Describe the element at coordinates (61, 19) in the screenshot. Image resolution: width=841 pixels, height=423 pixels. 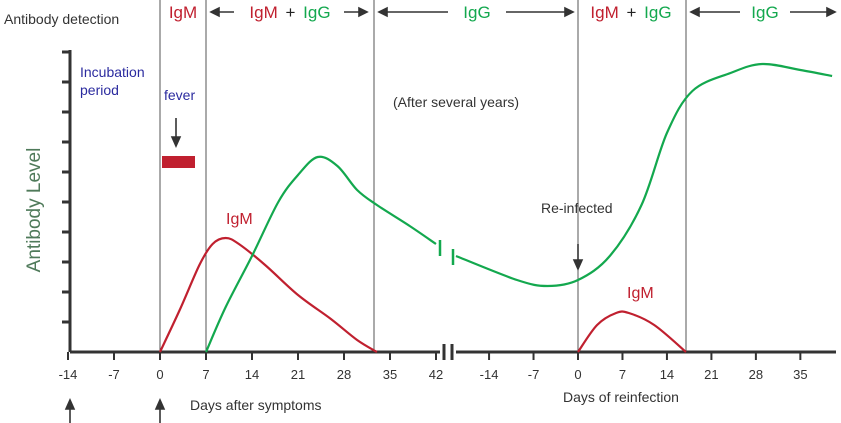
I see `antibody-detection-label: Antibody detection` at that location.